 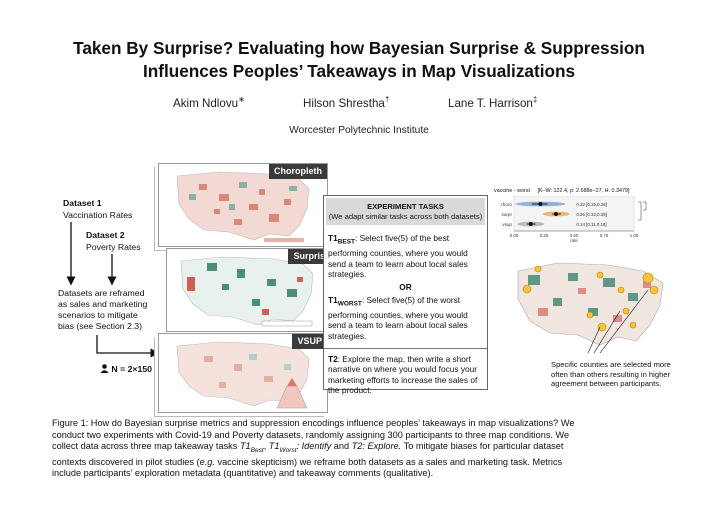 I want to click on x-tick-label: 1.00, so click(x=634, y=235).